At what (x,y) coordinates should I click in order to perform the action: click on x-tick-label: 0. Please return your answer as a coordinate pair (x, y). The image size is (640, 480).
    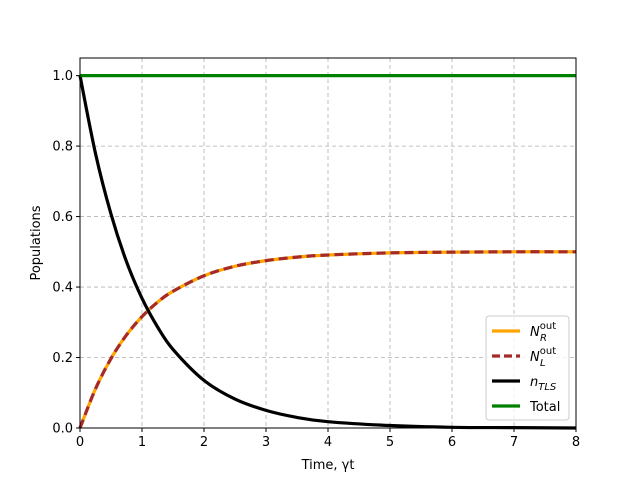
    Looking at the image, I should click on (80, 442).